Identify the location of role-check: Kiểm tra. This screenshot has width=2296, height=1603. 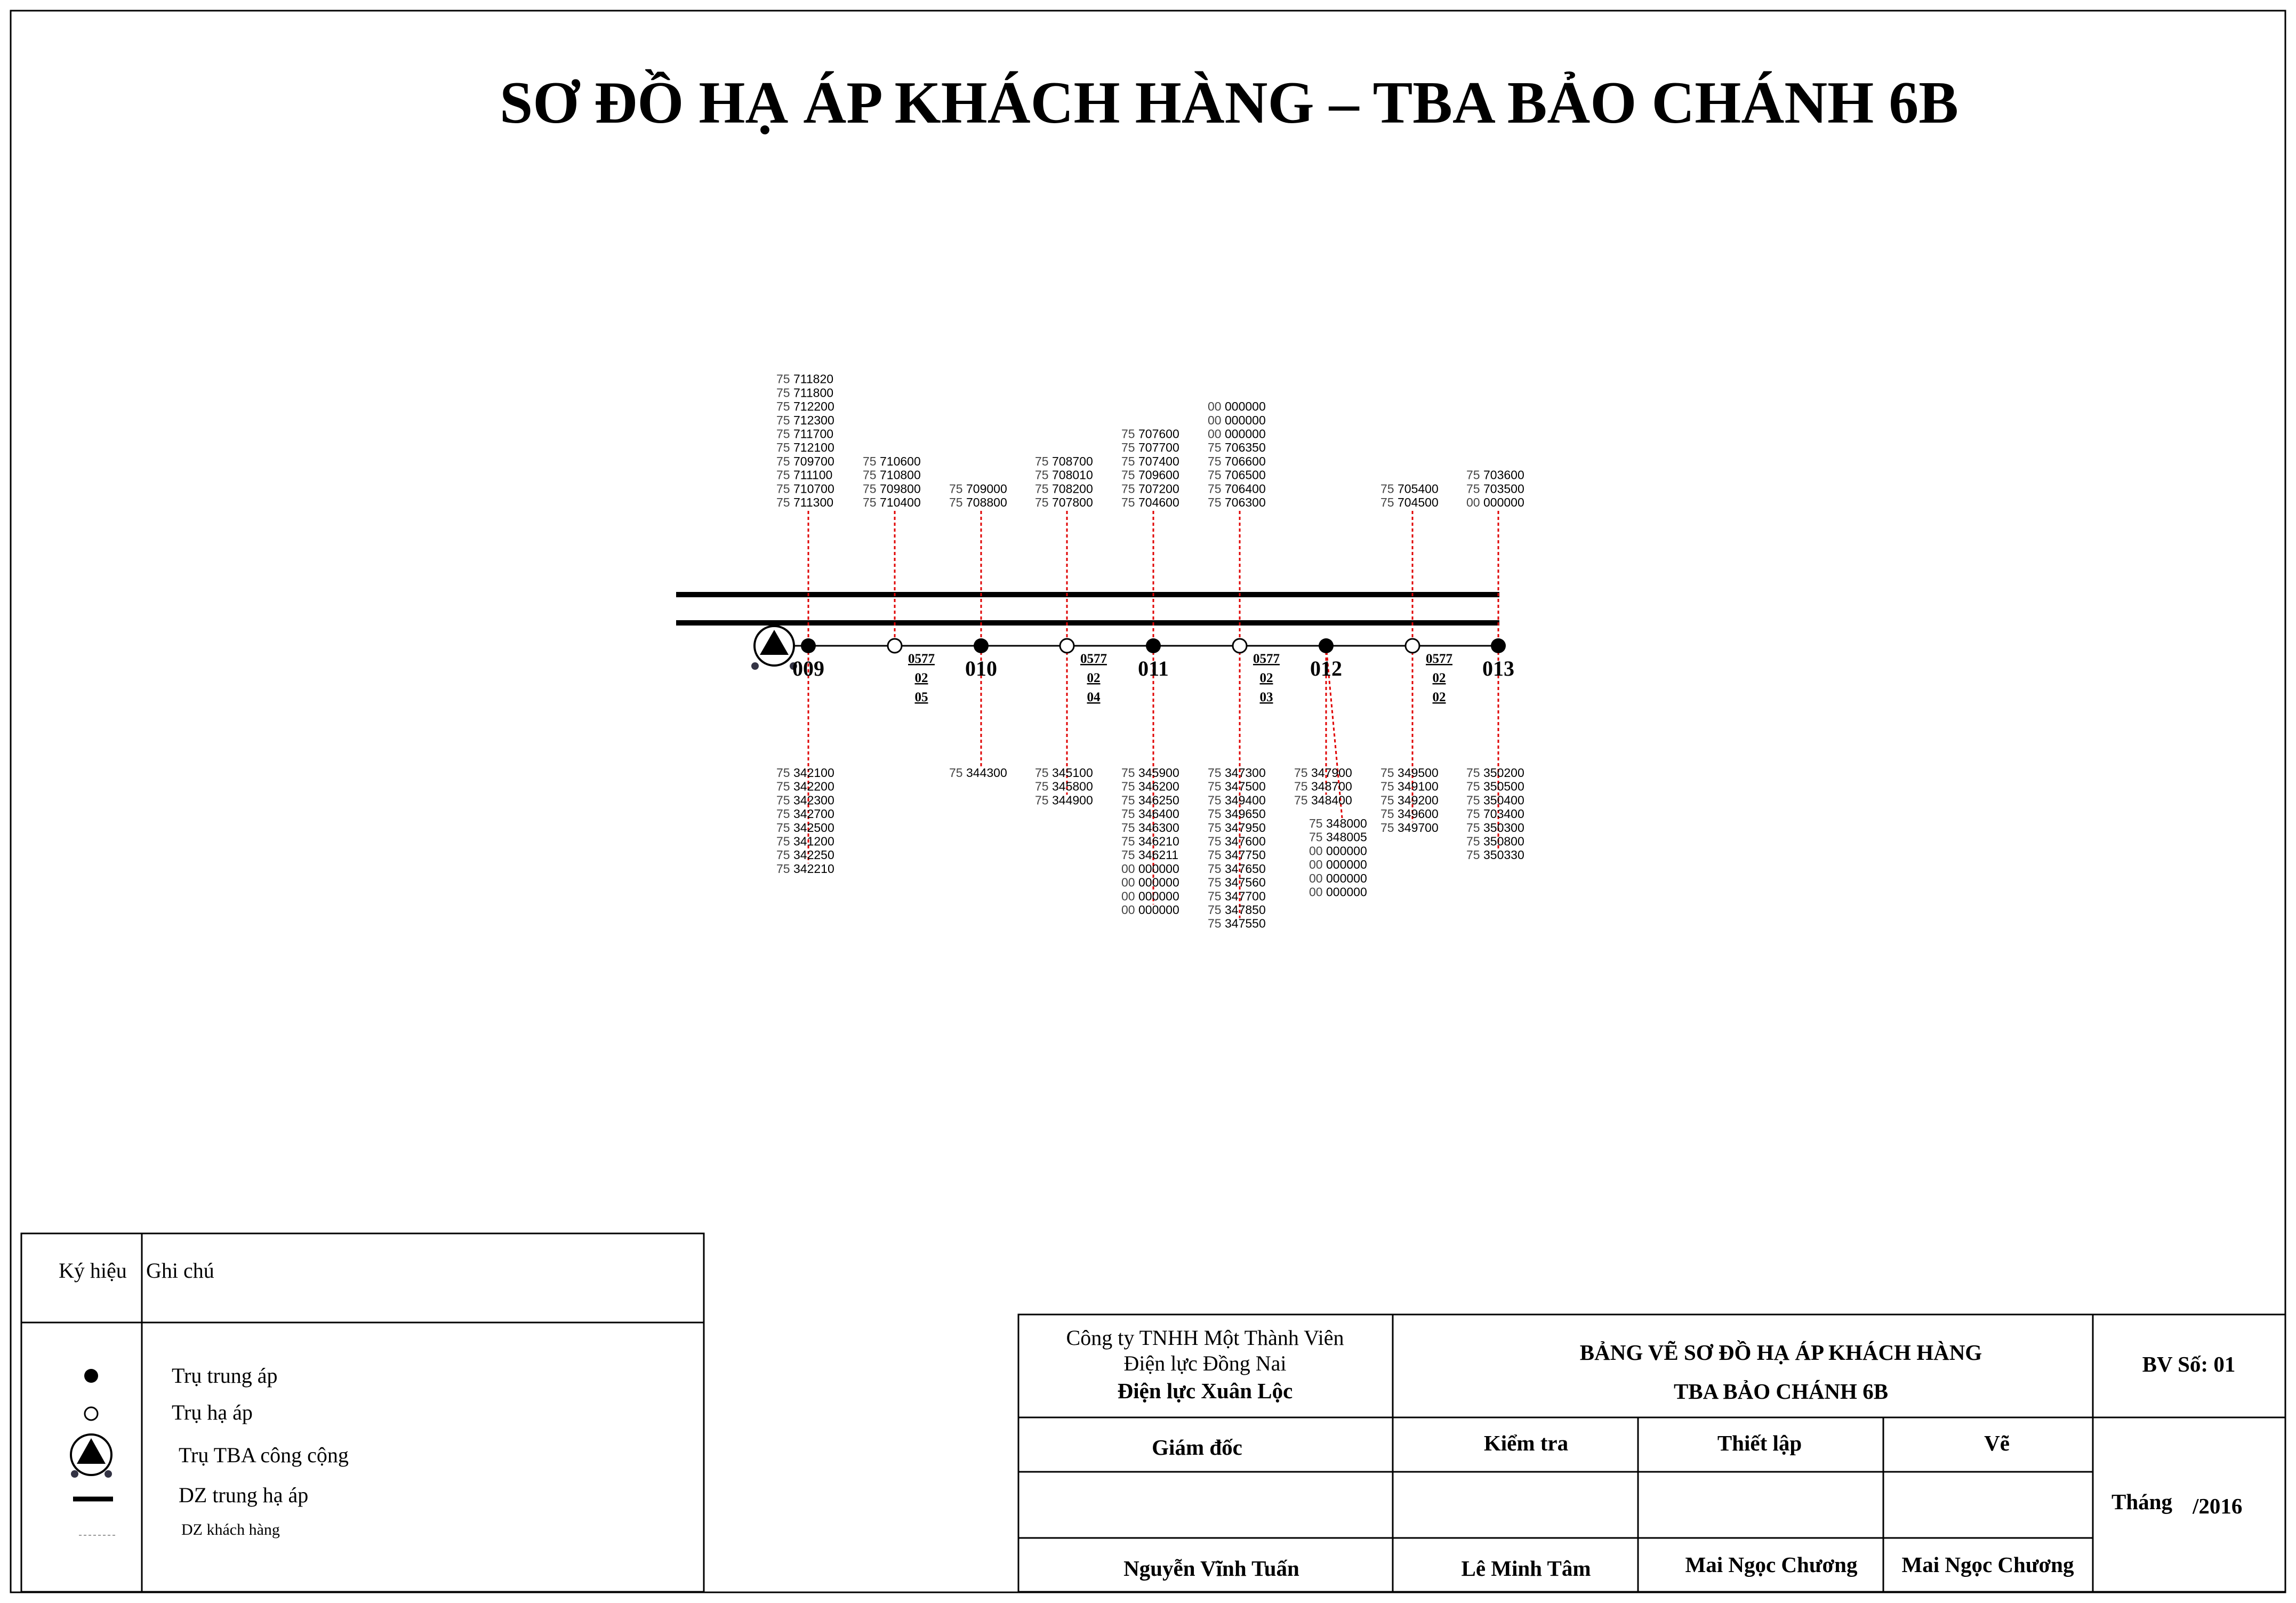
(1526, 1443).